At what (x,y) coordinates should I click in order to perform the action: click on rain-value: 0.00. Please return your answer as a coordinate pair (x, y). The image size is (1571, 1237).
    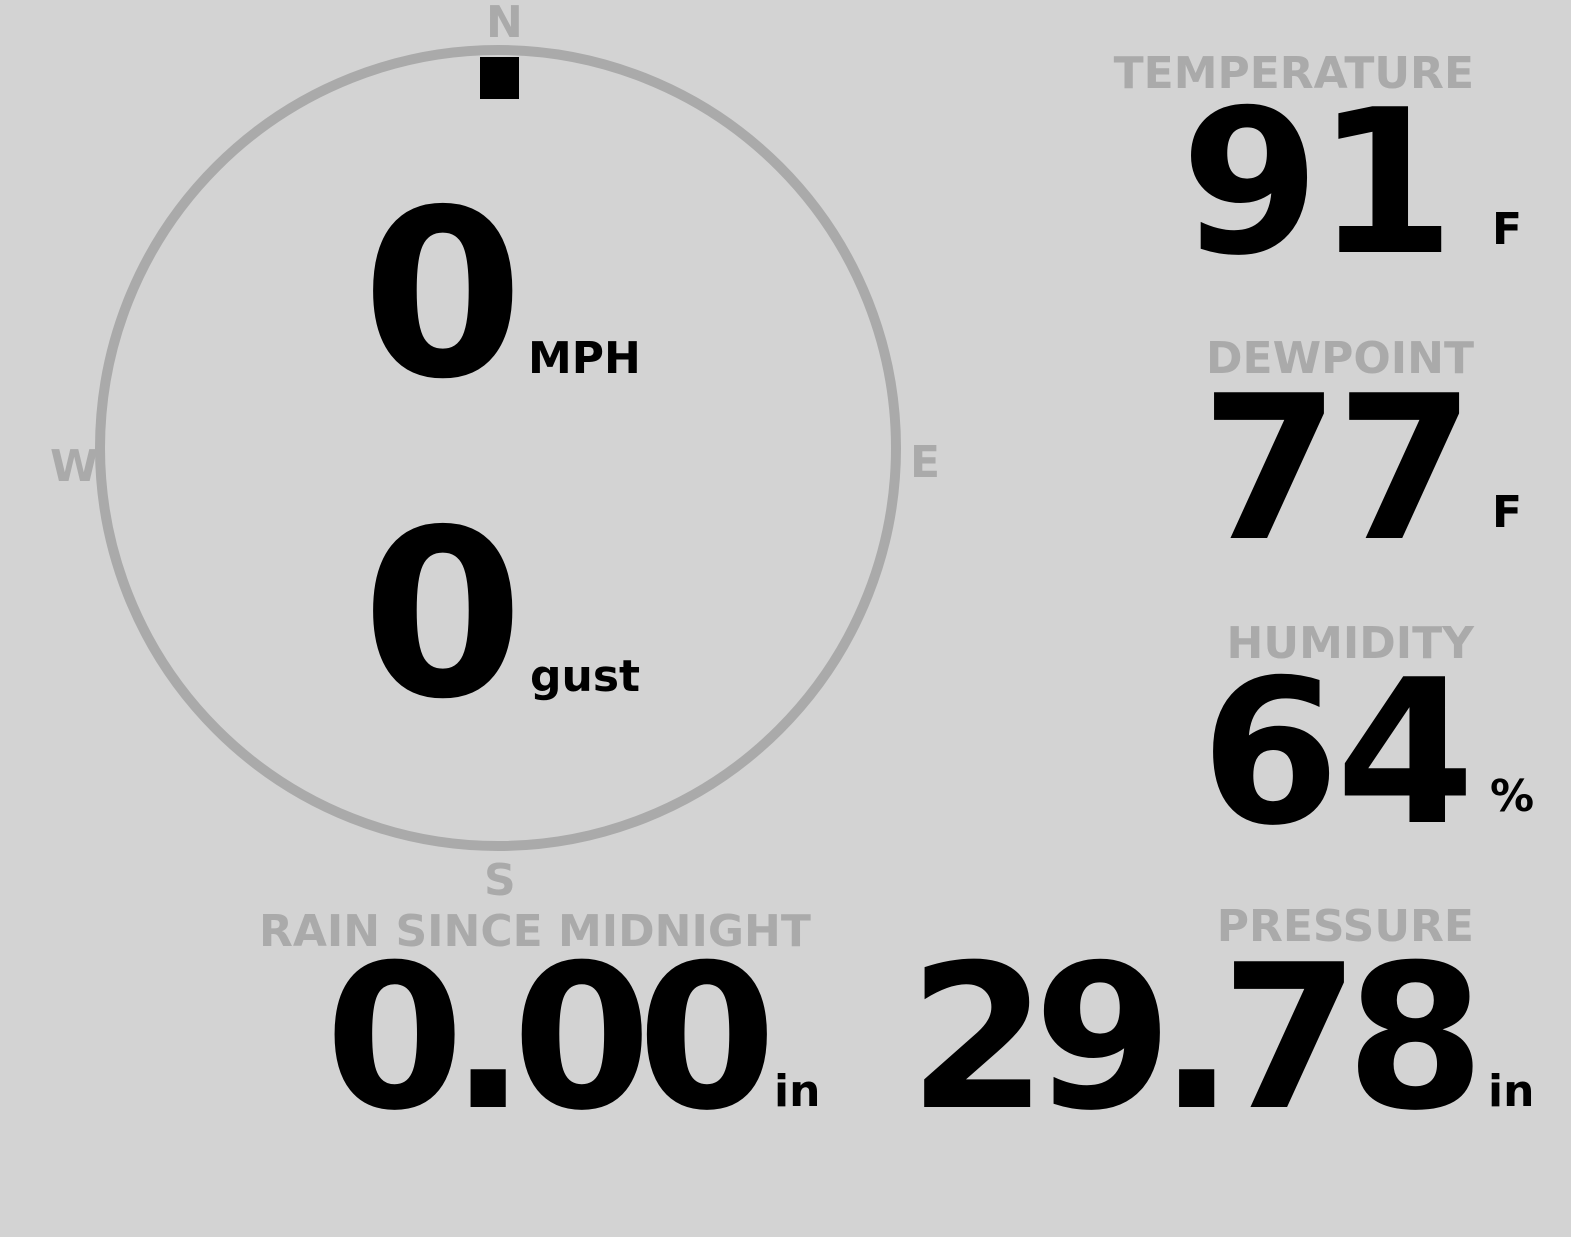
    Looking at the image, I should click on (550, 1038).